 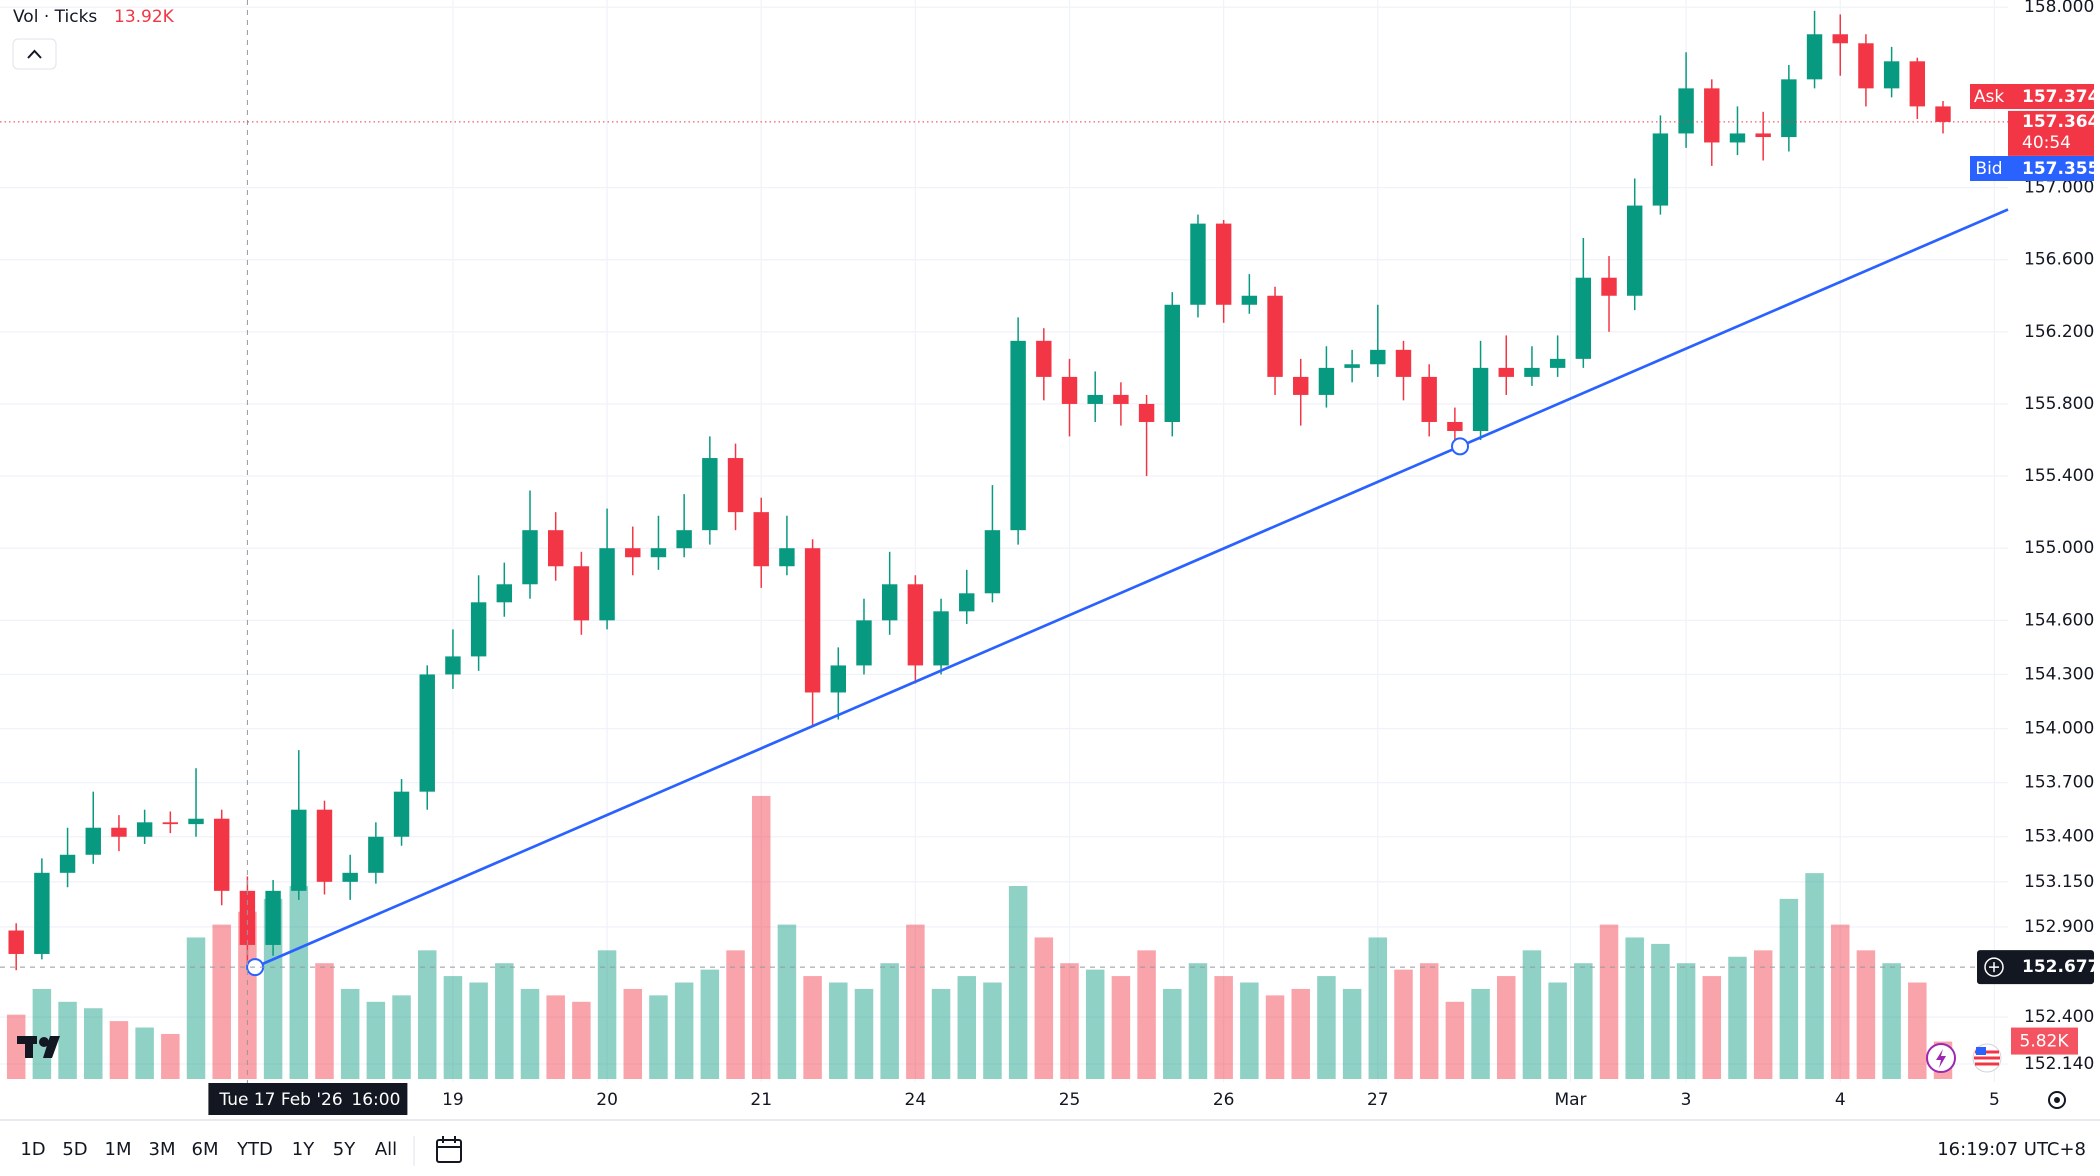 I want to click on legend-value: 13.92K, so click(x=144, y=17).